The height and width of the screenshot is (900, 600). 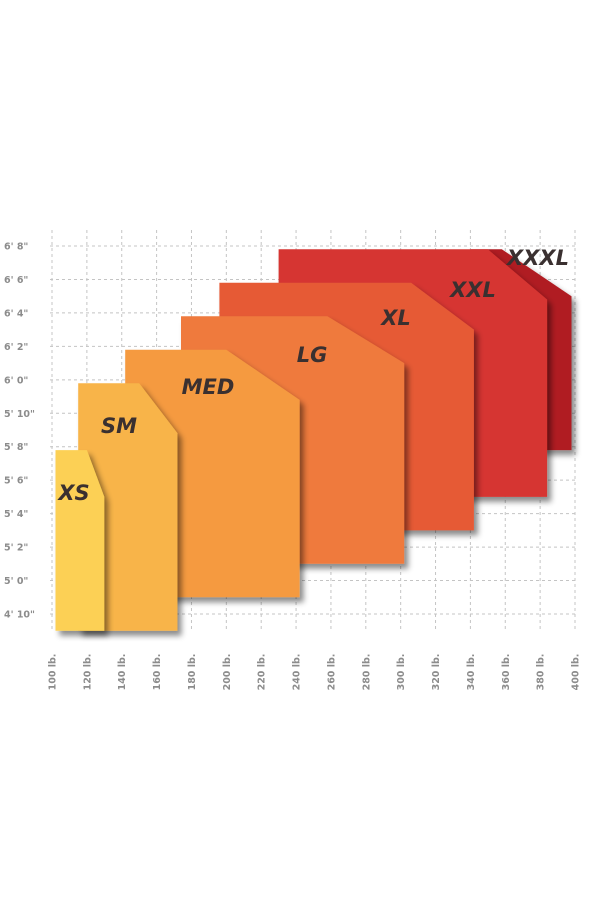 I want to click on y-tick-label: 5' 2", so click(x=16, y=548).